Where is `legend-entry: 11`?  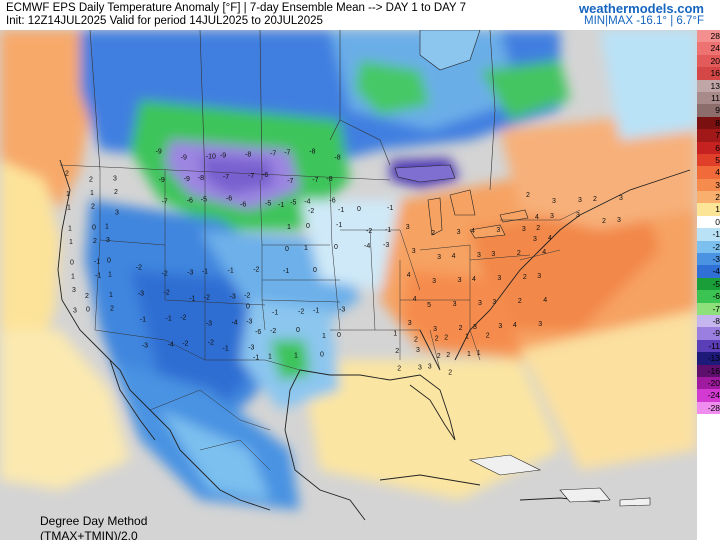
legend-entry: 11 is located at coordinates (708, 98).